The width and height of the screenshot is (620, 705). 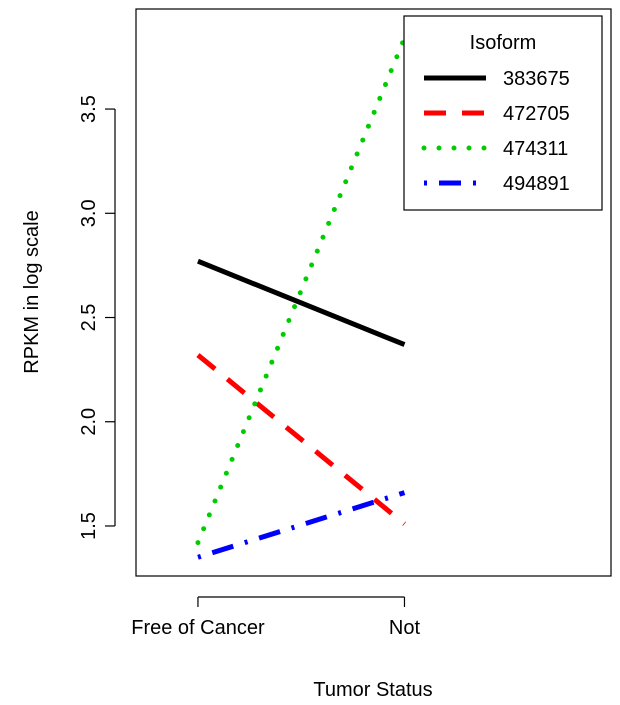 What do you see at coordinates (89, 422) in the screenshot?
I see `y-tick-label: 2.0` at bounding box center [89, 422].